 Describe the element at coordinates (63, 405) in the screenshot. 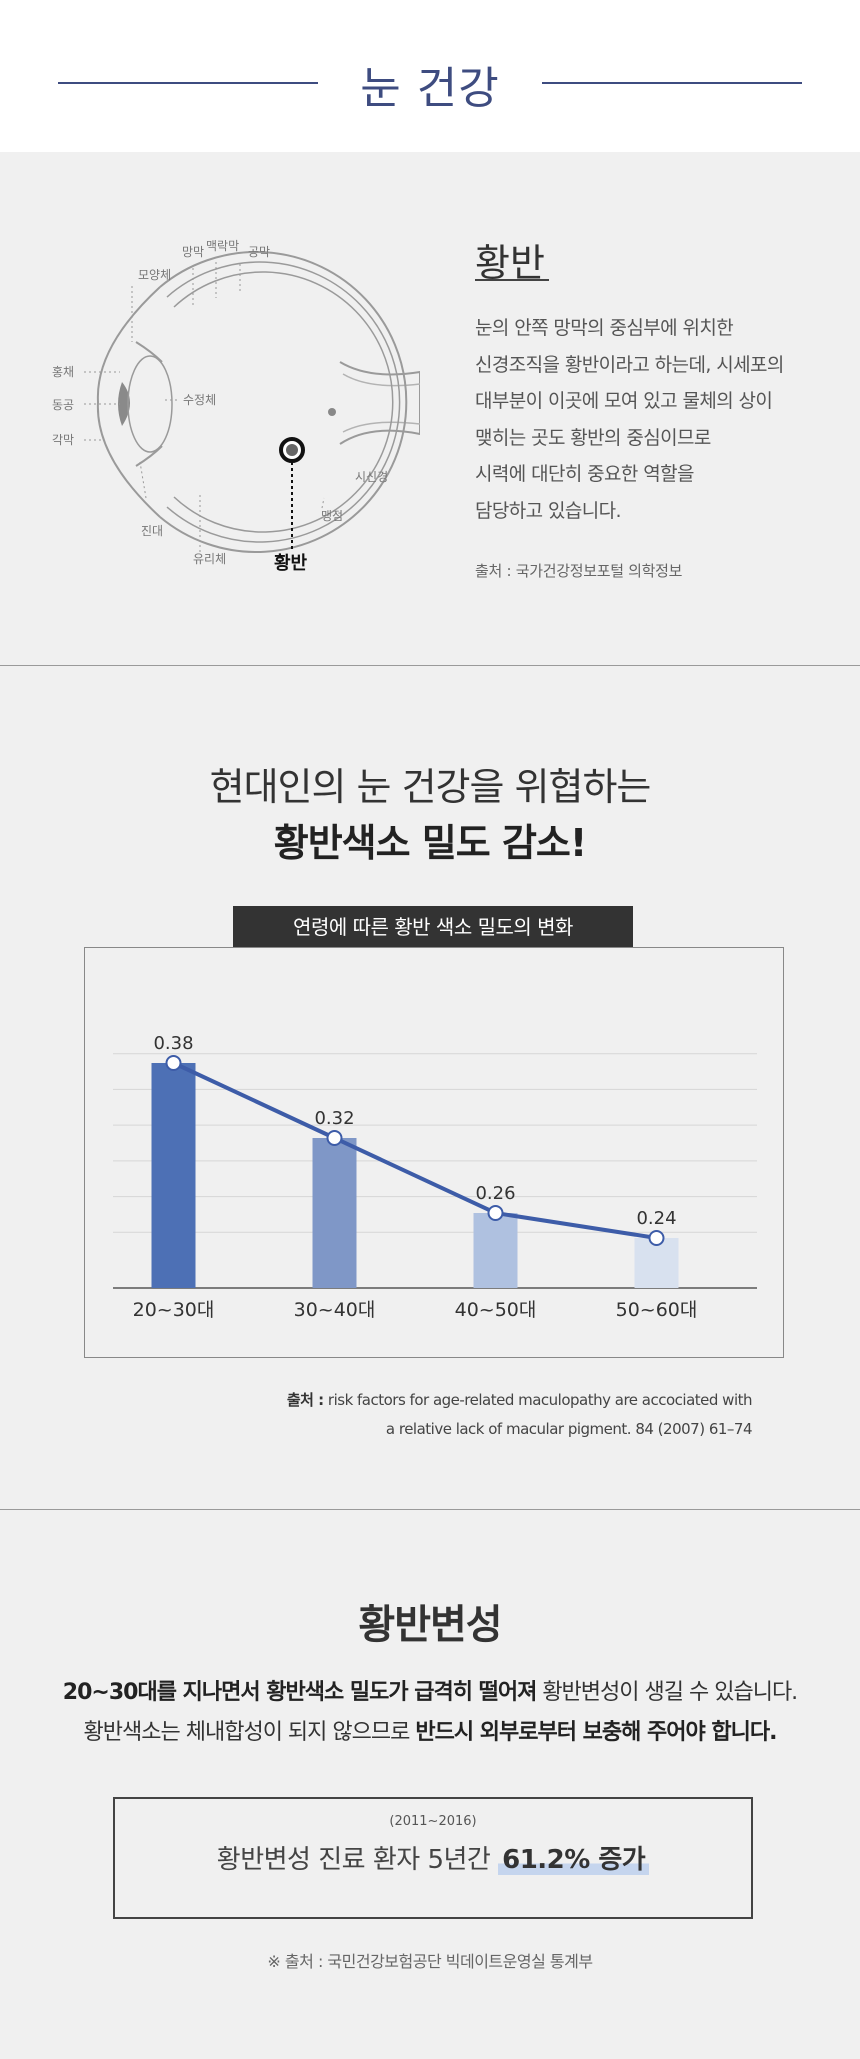

I see `label-pupil: 동공` at that location.